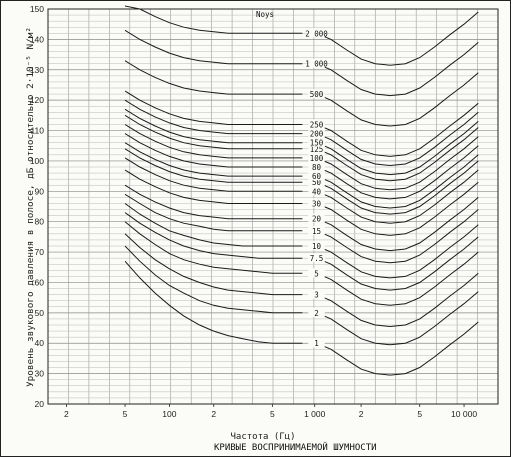 This screenshot has width=511, height=457. What do you see at coordinates (265, 14) in the screenshot?
I see `noys-scale-label: Noys` at bounding box center [265, 14].